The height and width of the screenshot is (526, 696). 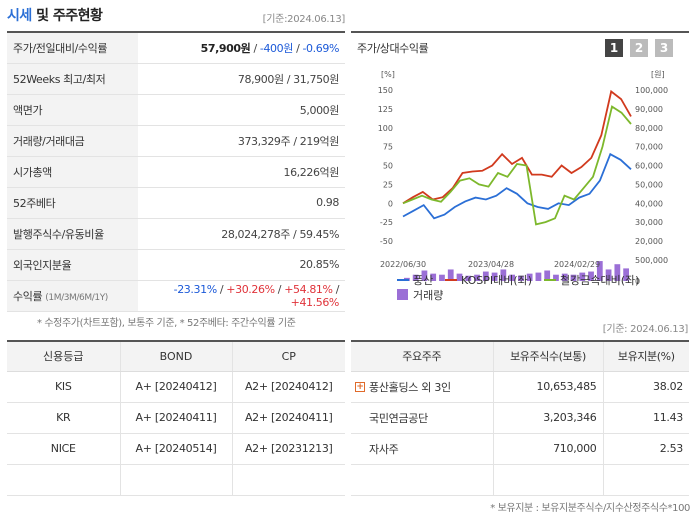 What do you see at coordinates (176, 110) in the screenshot?
I see `quote-row-par: 액면가 5,000원` at bounding box center [176, 110].